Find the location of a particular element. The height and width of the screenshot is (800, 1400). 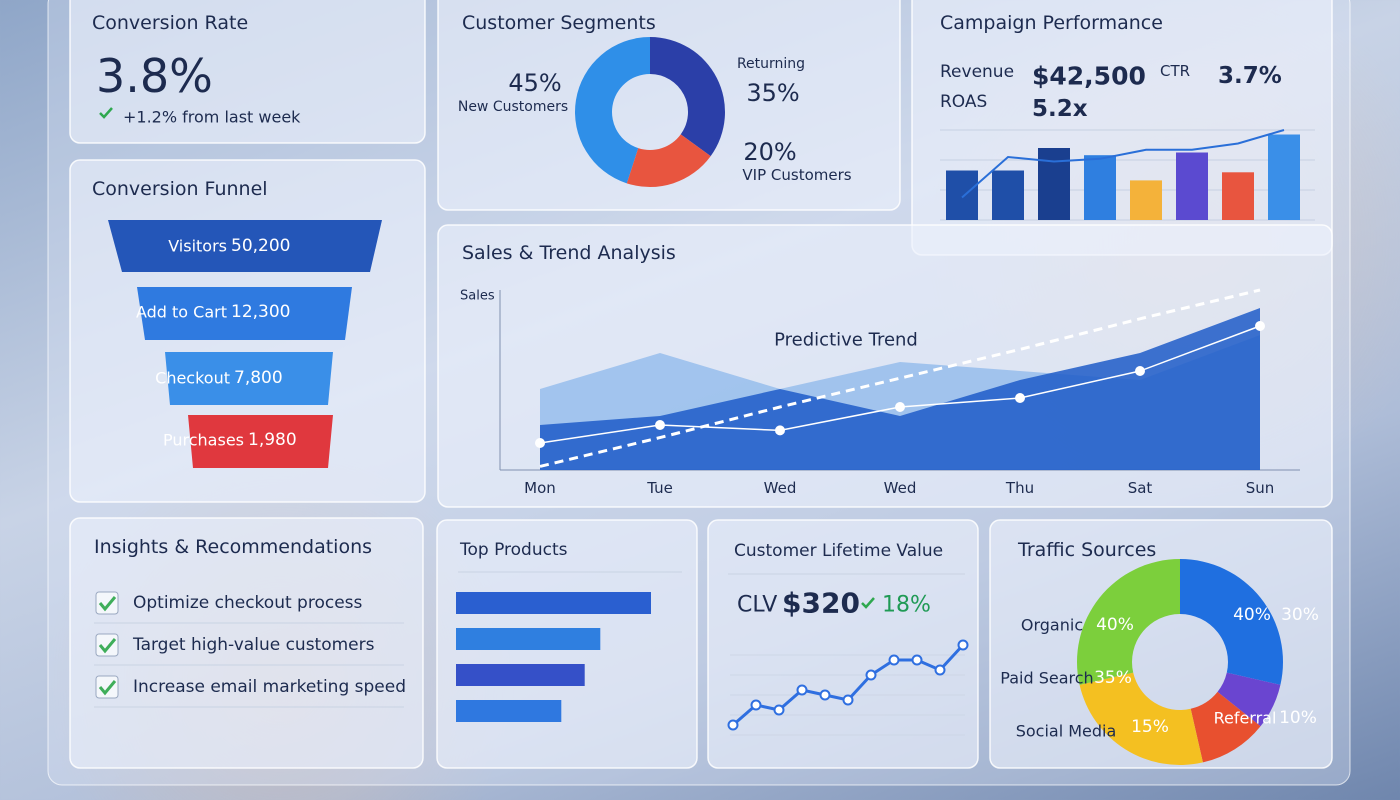

area is located at coordinates (900, 389).